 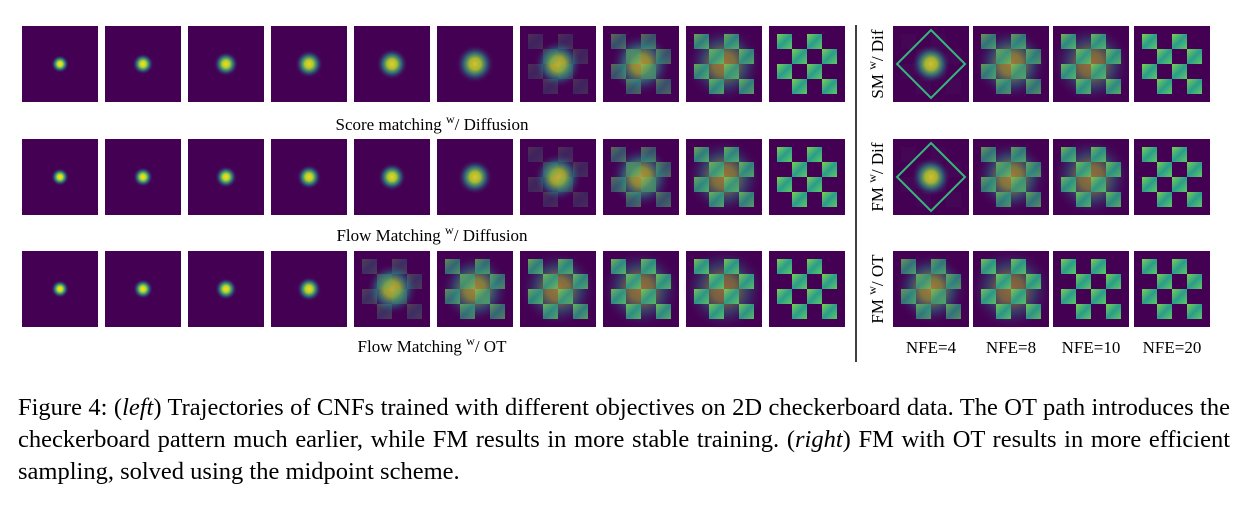 I want to click on label-text: SM, so click(x=877, y=84).